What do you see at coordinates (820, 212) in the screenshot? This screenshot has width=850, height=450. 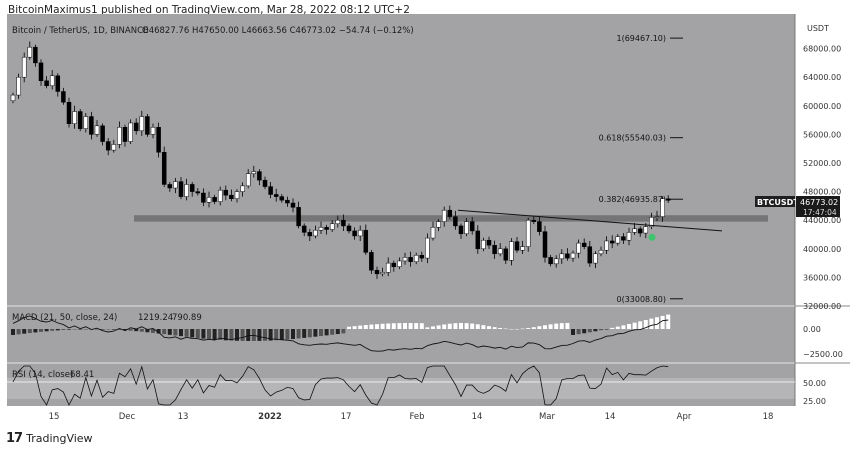 I see `bar-countdown: 17:47:04` at bounding box center [820, 212].